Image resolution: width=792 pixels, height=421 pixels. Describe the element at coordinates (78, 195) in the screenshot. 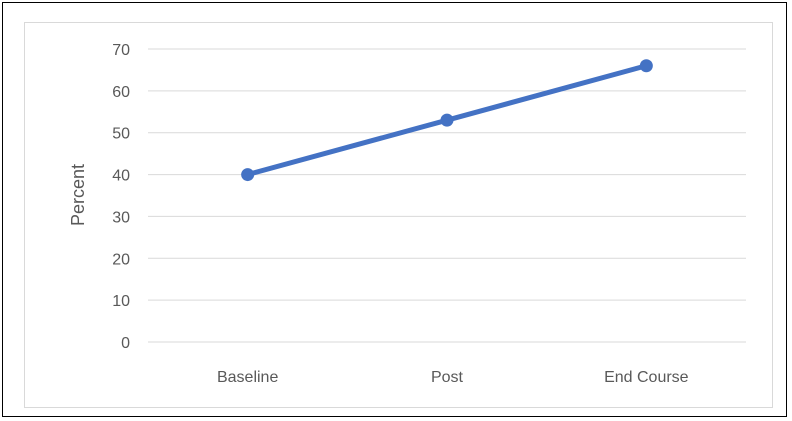

I see `y-axis-label: Percent` at that location.